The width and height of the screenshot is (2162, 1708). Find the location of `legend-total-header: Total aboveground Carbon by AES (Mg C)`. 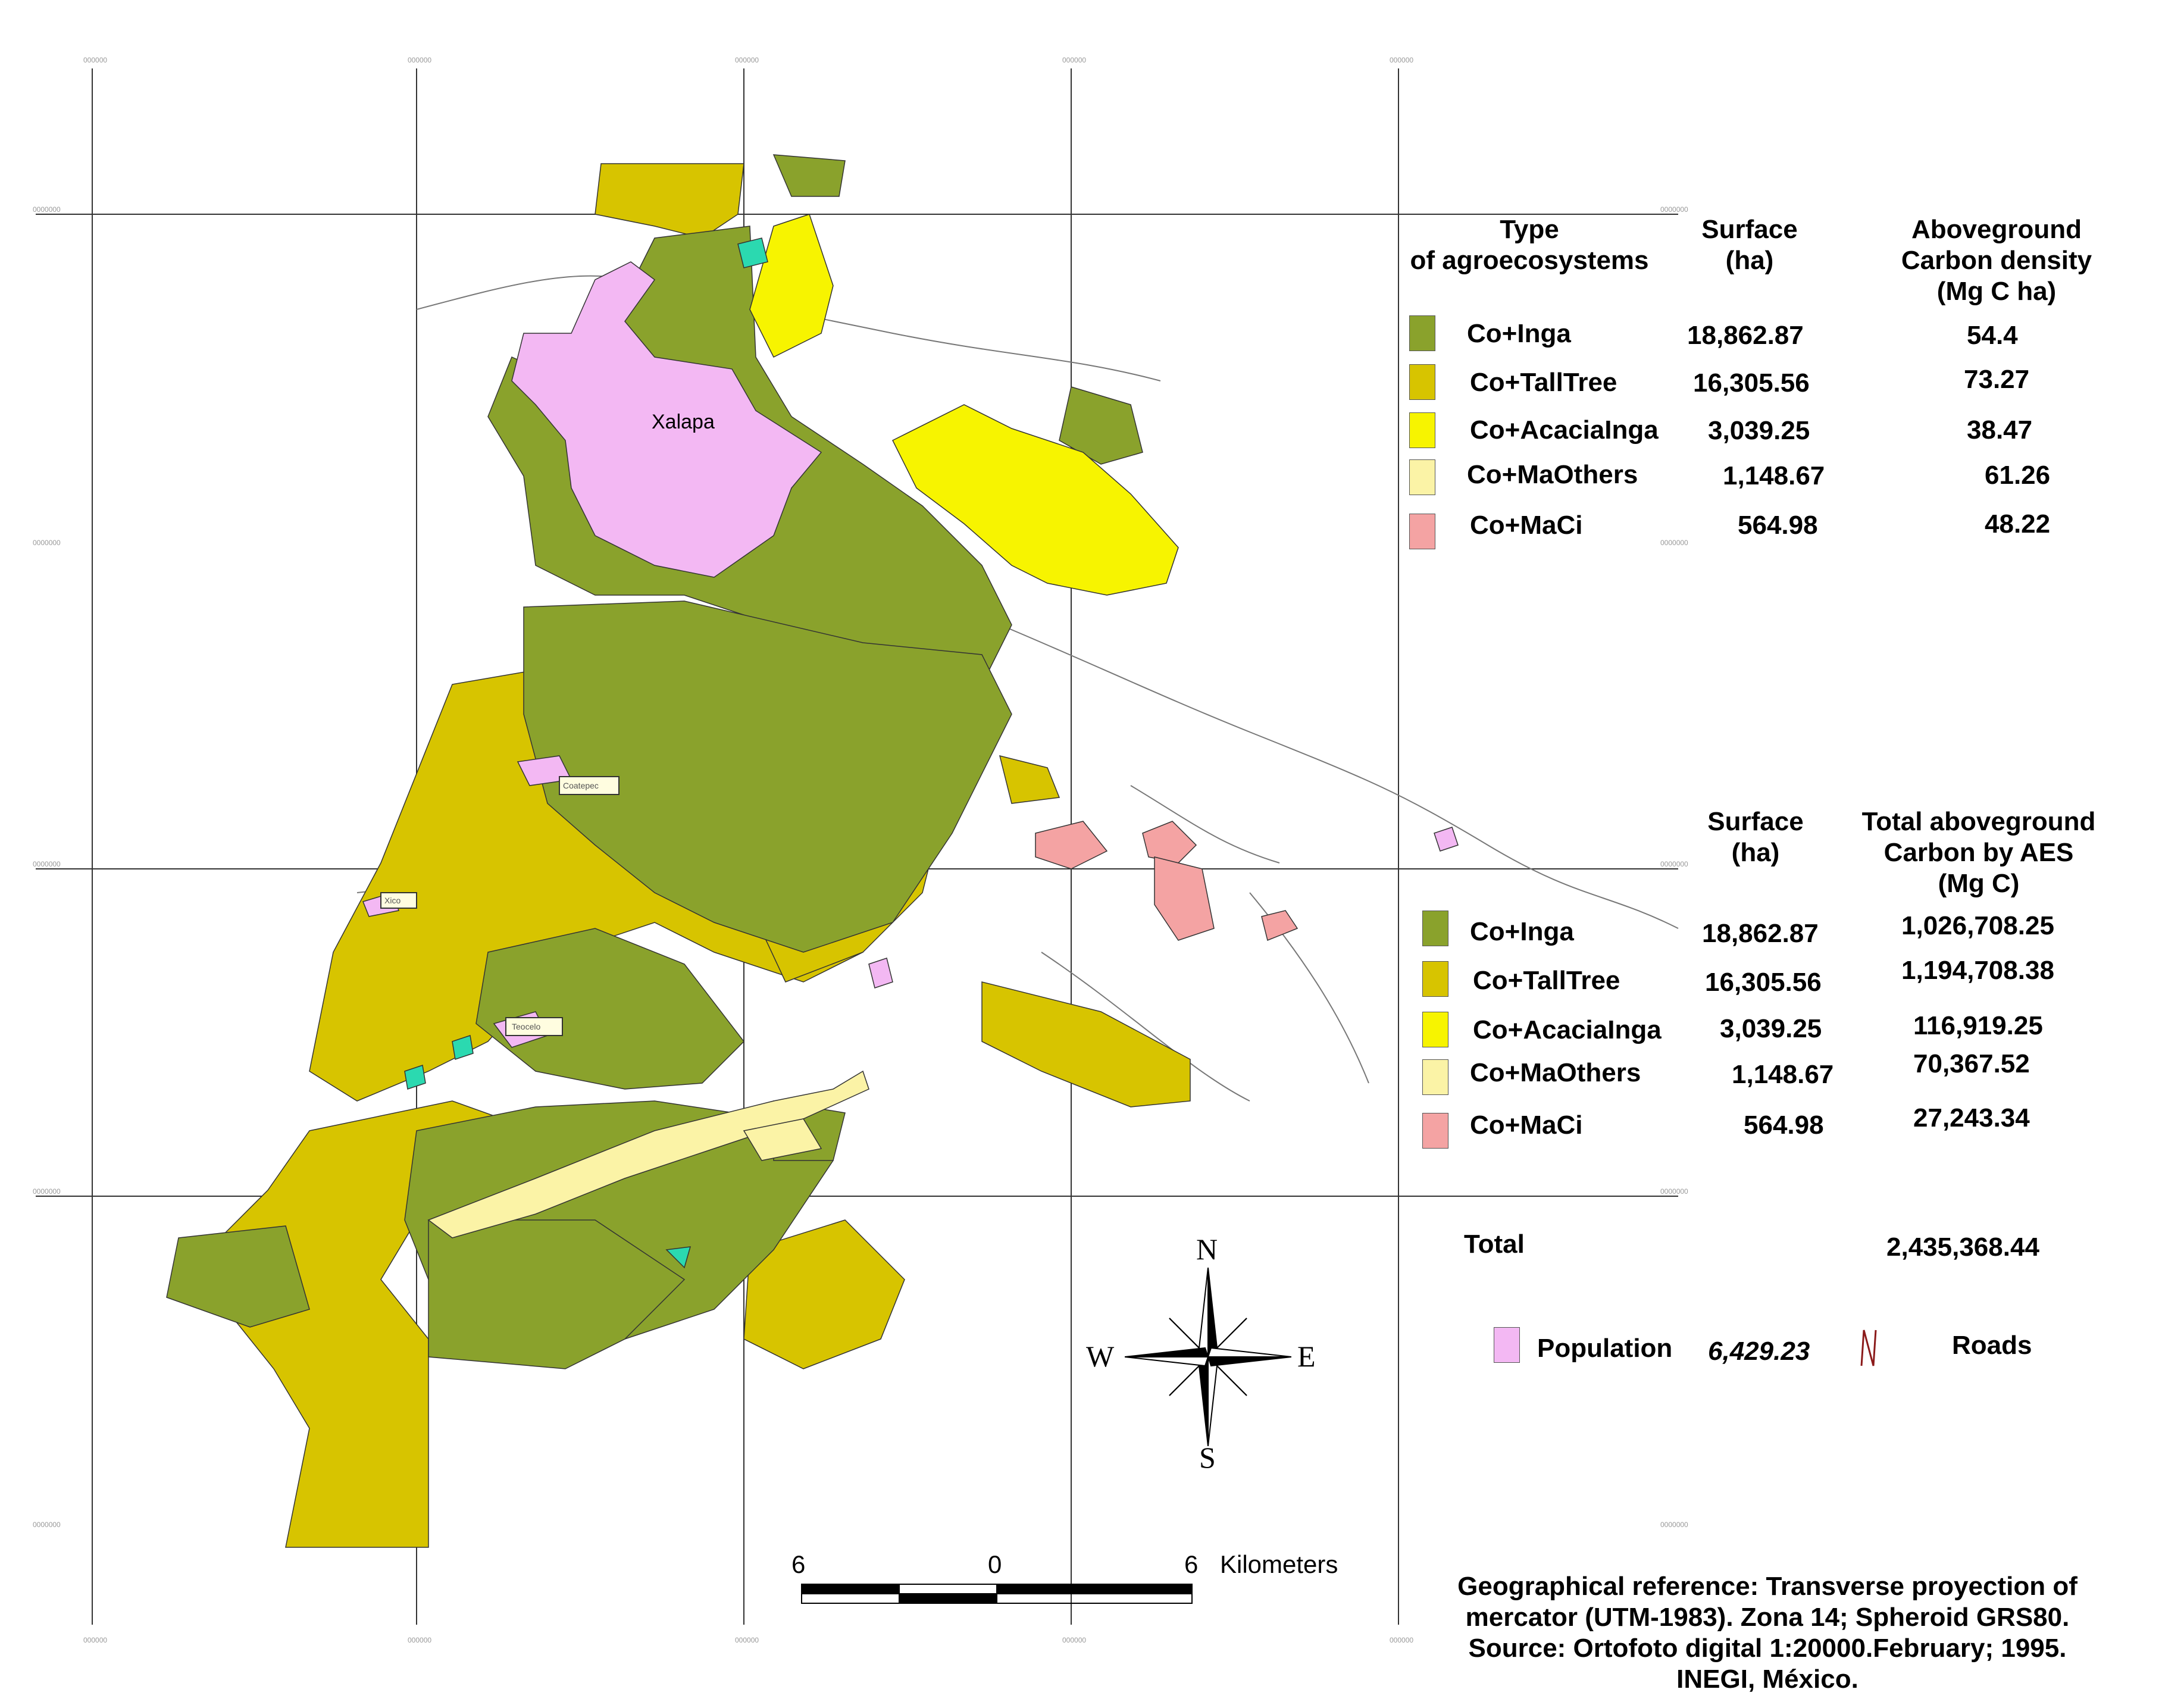

legend-total-header: Total aboveground Carbon by AES (Mg C) is located at coordinates (1978, 852).